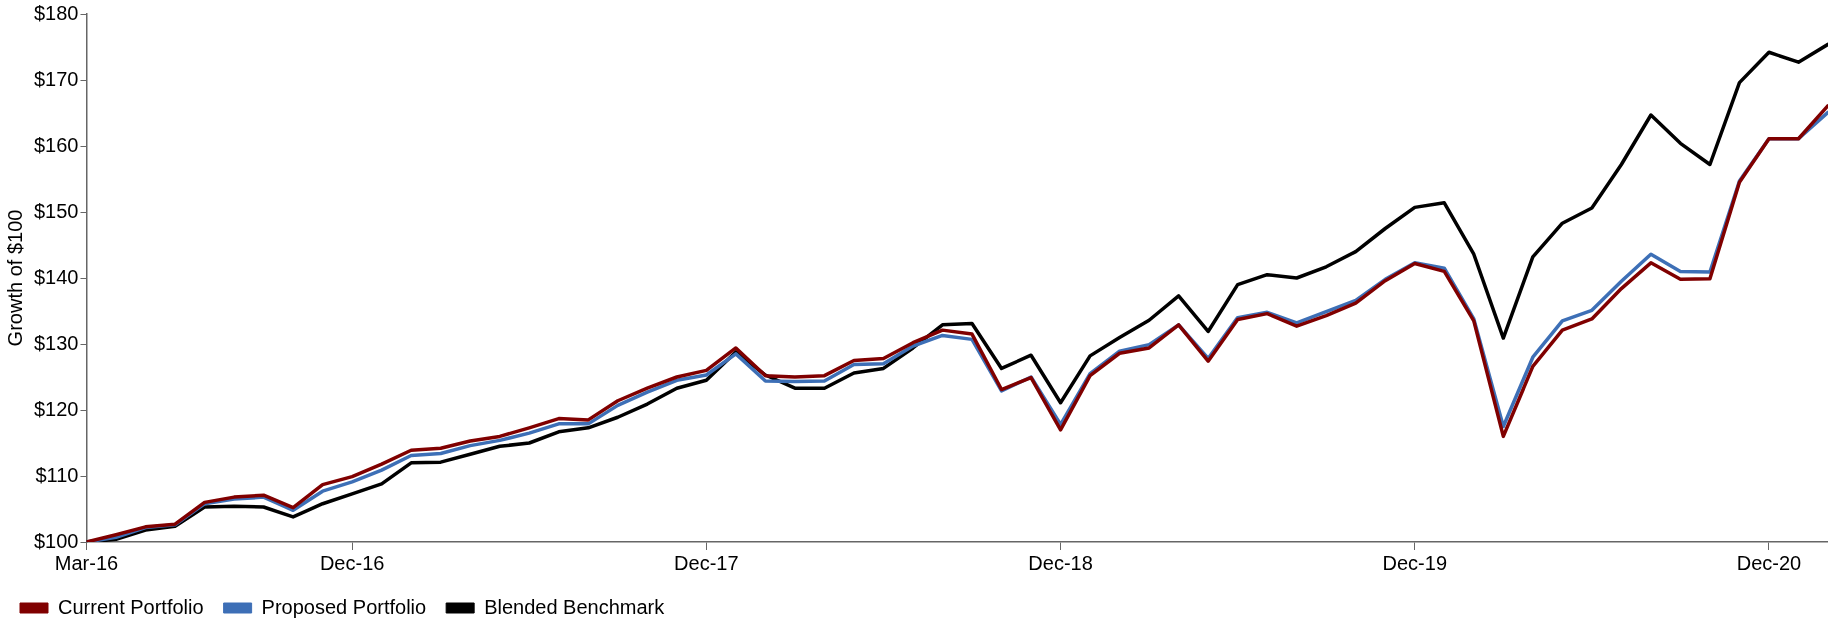 The height and width of the screenshot is (628, 1828). Describe the element at coordinates (86, 562) in the screenshot. I see `x-tick-label: Mar-16` at that location.